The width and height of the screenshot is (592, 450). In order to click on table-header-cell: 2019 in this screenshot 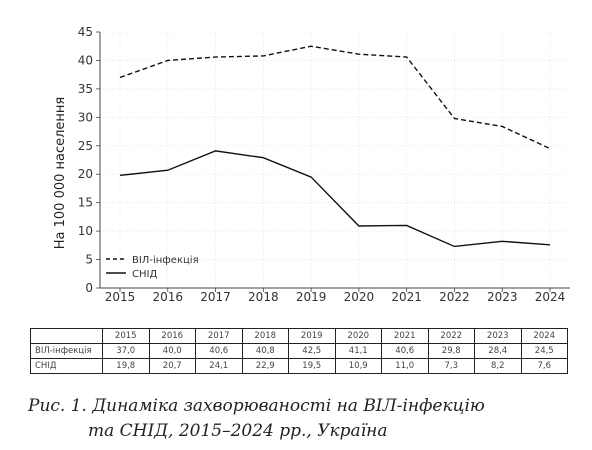, I will do `click(312, 336)`.